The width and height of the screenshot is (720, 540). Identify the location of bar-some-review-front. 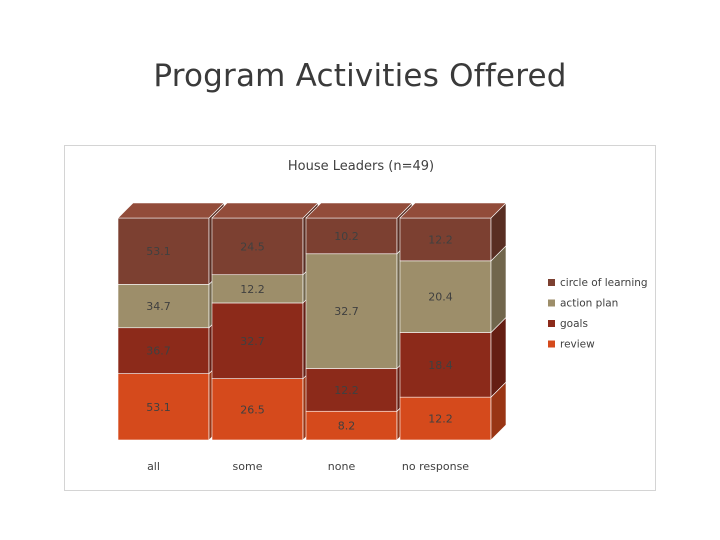
(257, 409).